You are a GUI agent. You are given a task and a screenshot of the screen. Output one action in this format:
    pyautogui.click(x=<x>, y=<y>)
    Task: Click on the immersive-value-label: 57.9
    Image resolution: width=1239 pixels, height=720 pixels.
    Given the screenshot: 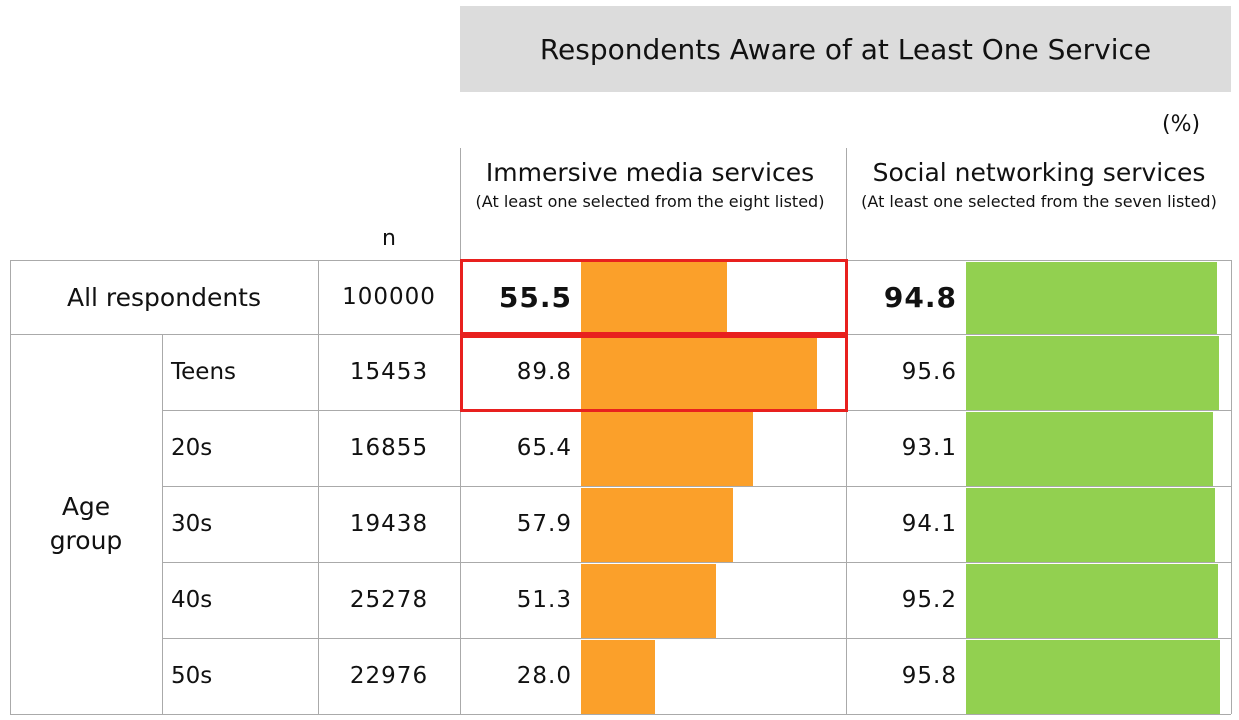 What is the action you would take?
    pyautogui.click(x=544, y=524)
    